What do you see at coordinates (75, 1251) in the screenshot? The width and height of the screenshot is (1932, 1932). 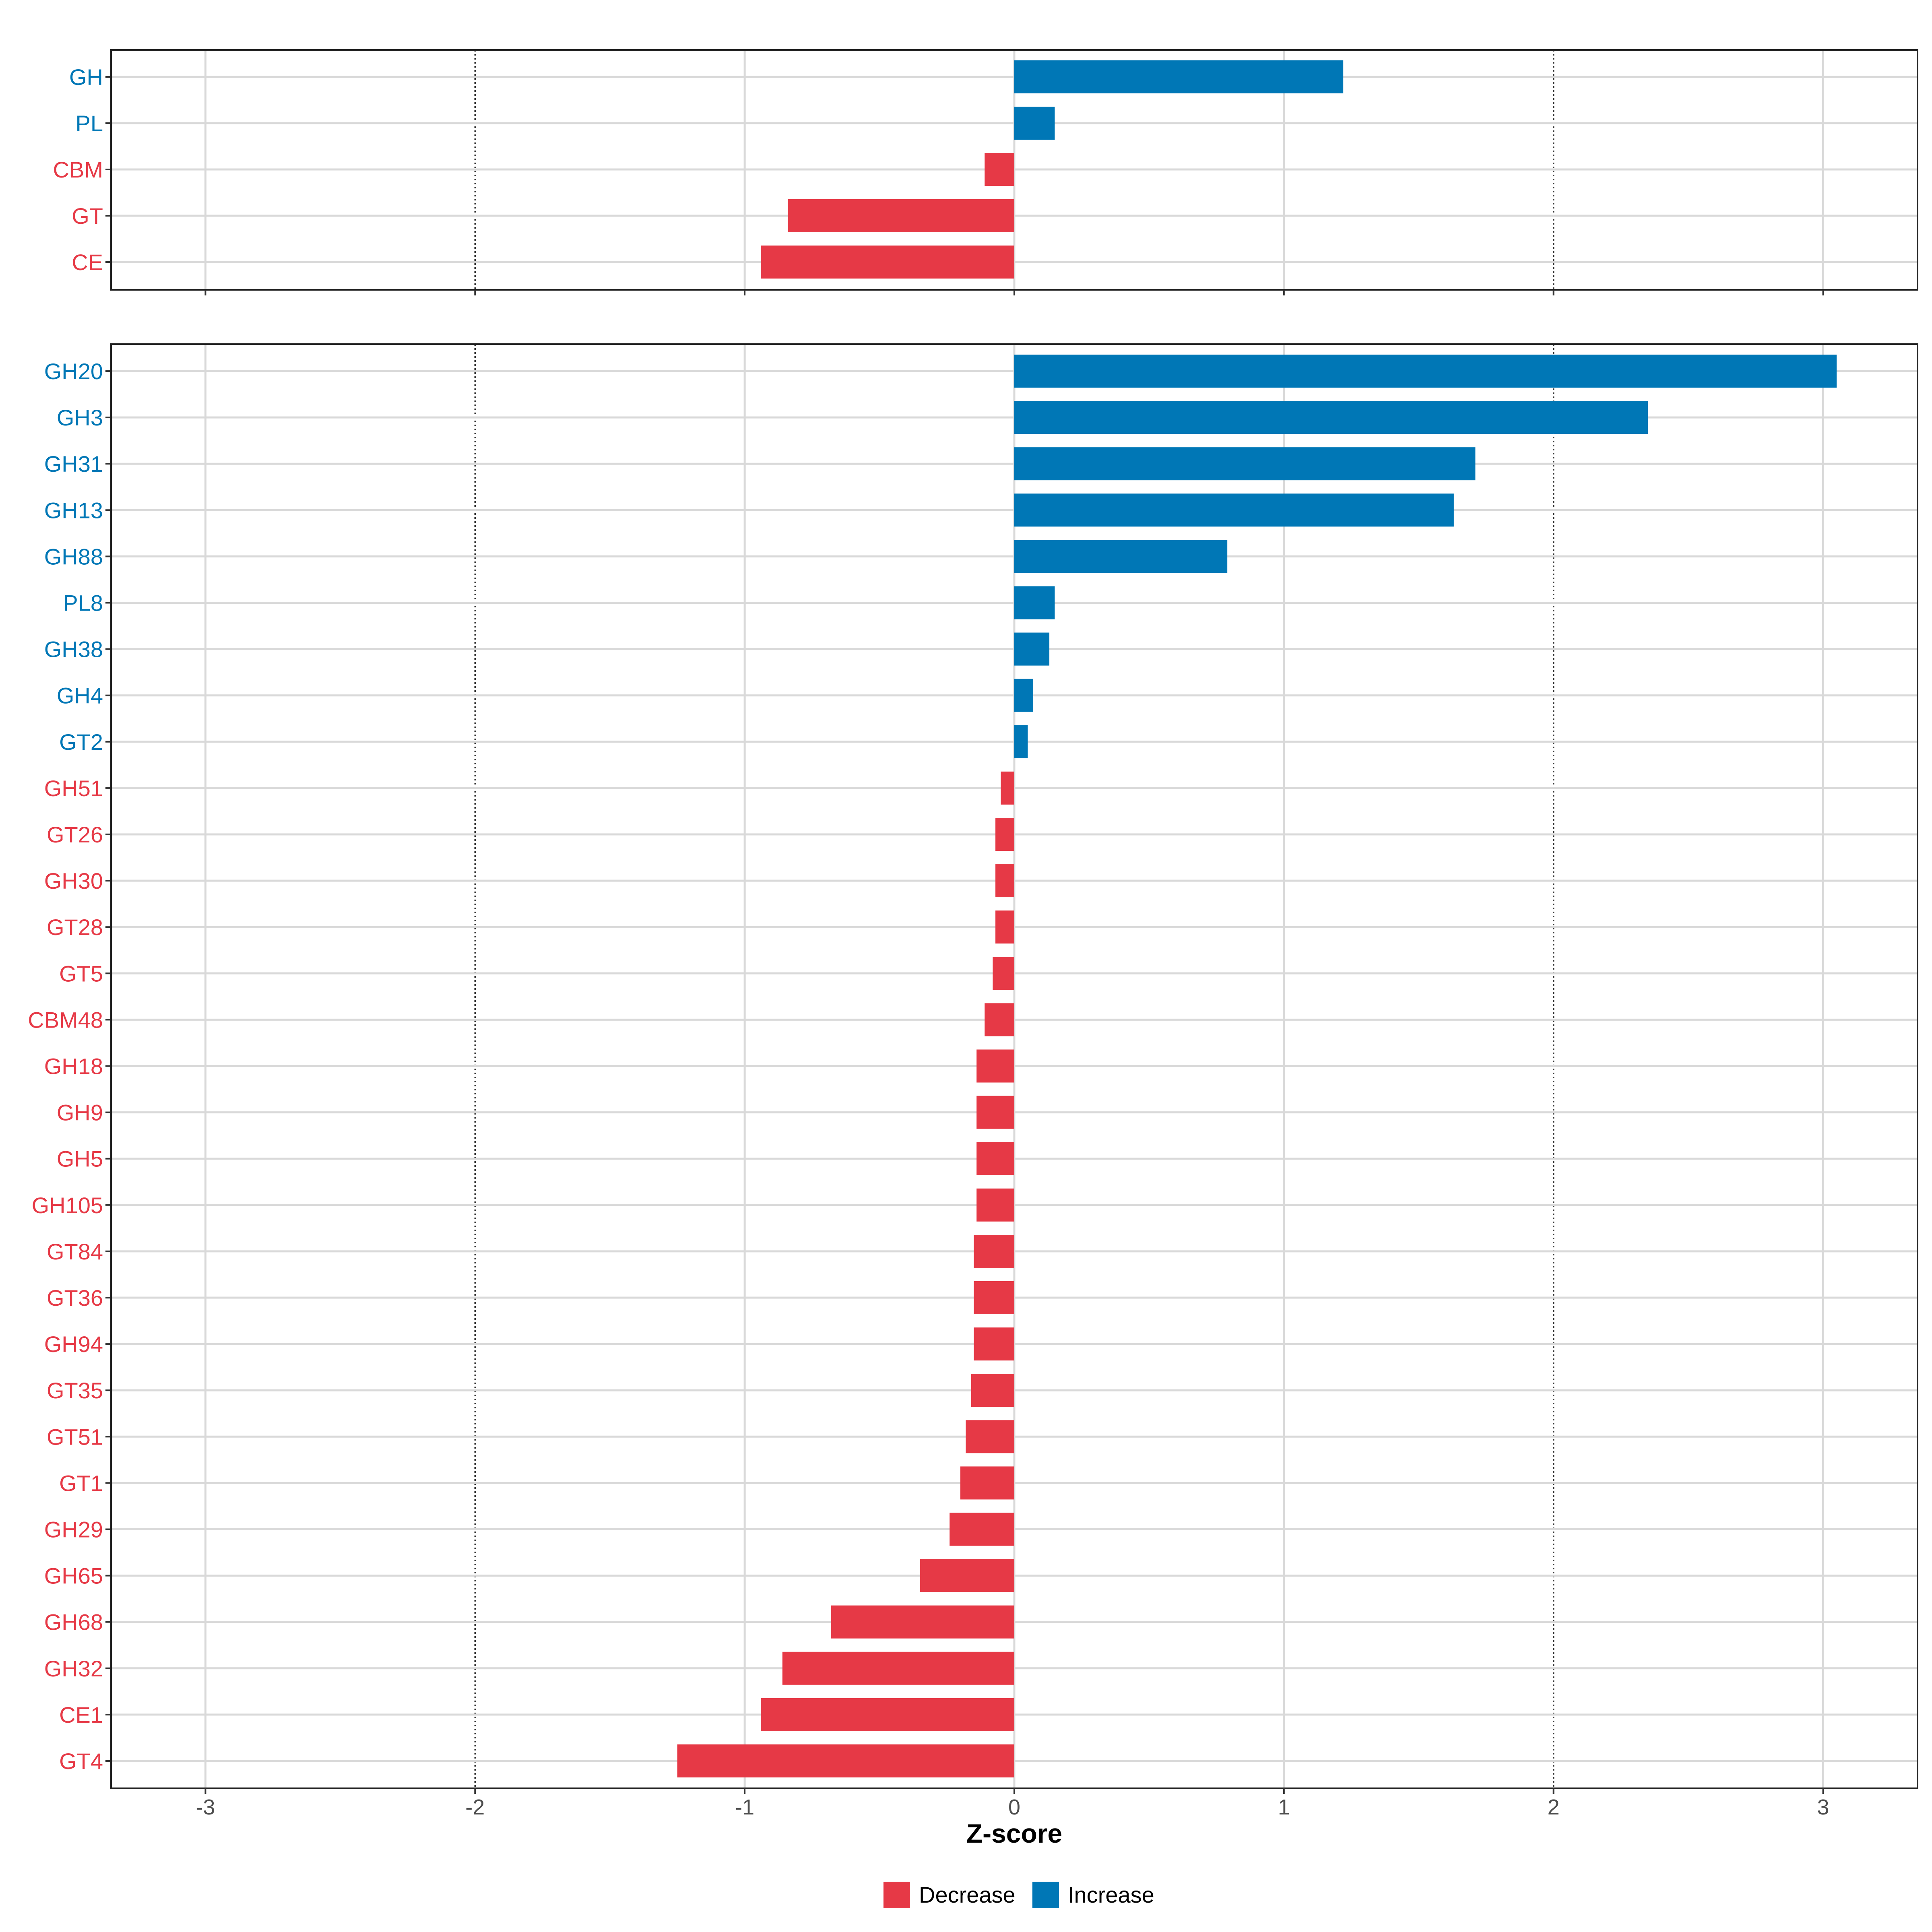 I see `category-label-gt84: GT84` at bounding box center [75, 1251].